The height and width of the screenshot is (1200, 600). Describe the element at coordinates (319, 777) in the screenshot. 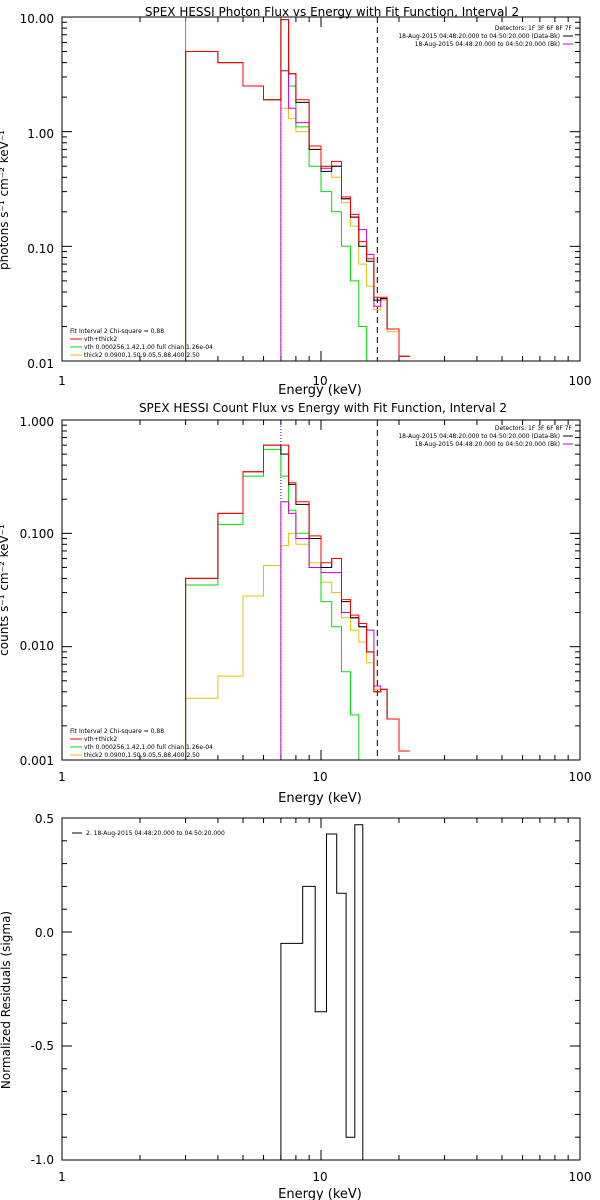

I see `count-x-tick-label-10: 10` at that location.